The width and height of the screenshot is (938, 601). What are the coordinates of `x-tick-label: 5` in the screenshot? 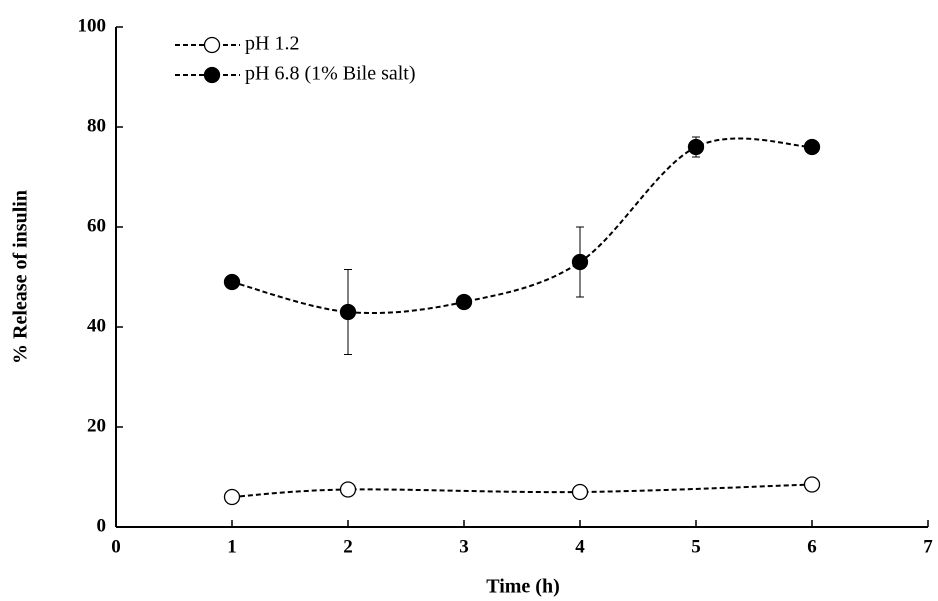 It's located at (696, 546).